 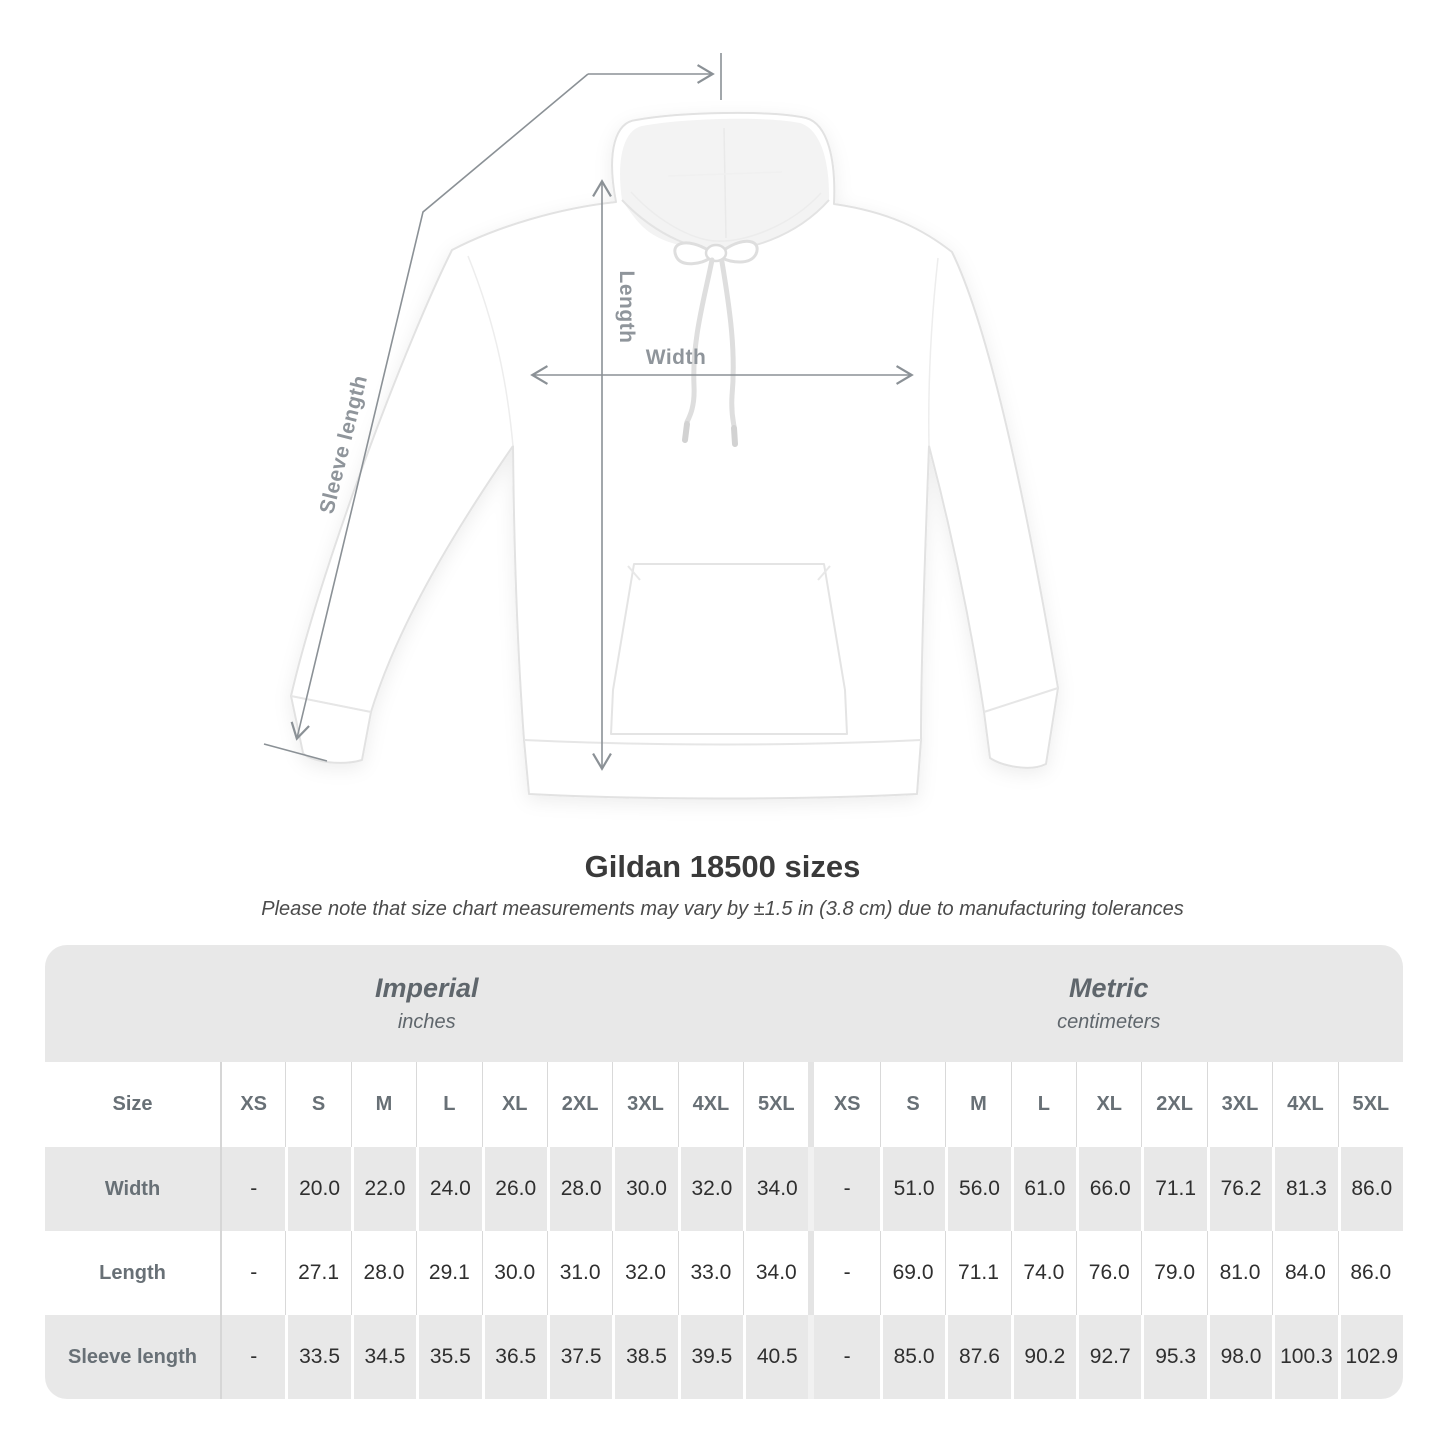 What do you see at coordinates (1174, 1357) in the screenshot?
I see `table-cell: 95.3` at bounding box center [1174, 1357].